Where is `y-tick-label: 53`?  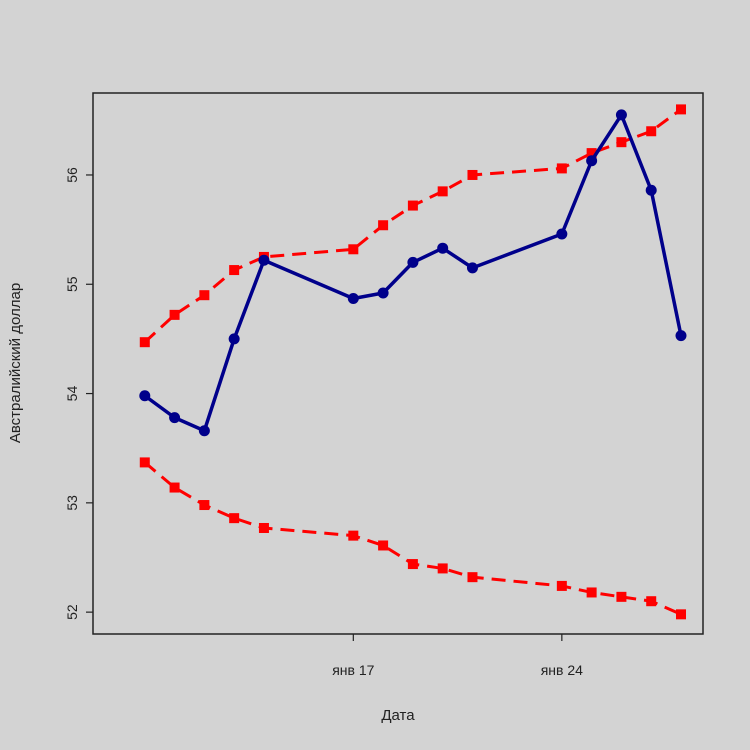 y-tick-label: 53 is located at coordinates (72, 503).